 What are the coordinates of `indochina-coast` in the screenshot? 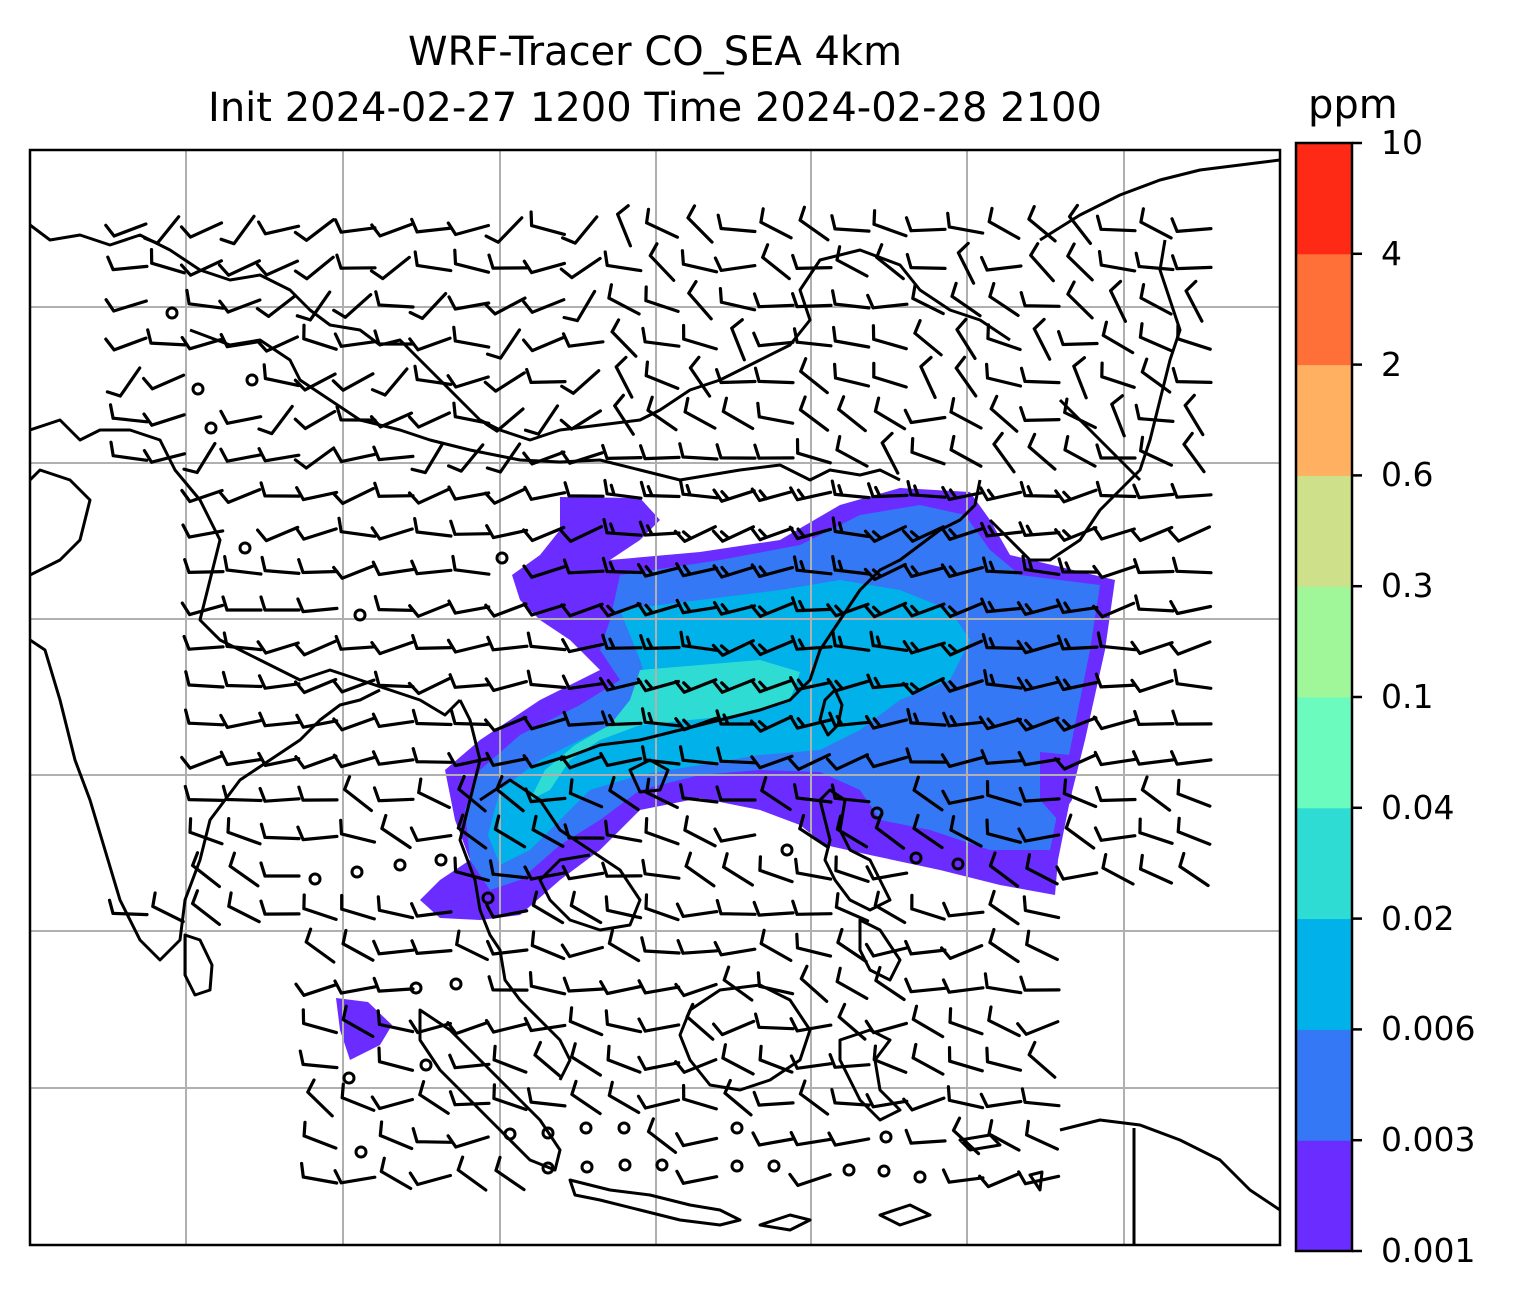 It's located at (550, 890).